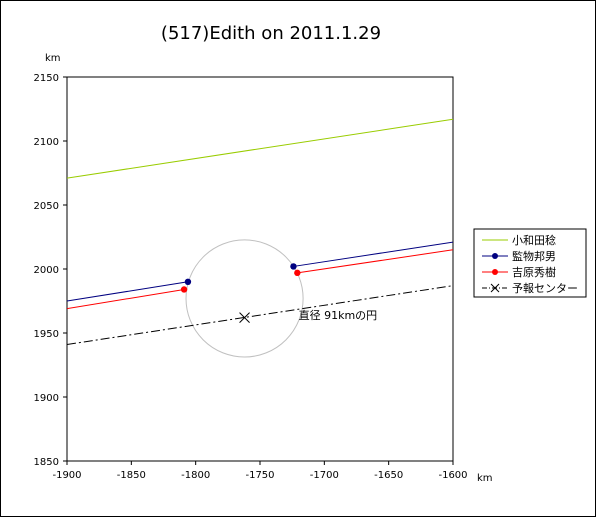 This screenshot has height=518, width=596. What do you see at coordinates (271, 33) in the screenshot?
I see `chart-title: (517)Edith on 2011.1.29` at bounding box center [271, 33].